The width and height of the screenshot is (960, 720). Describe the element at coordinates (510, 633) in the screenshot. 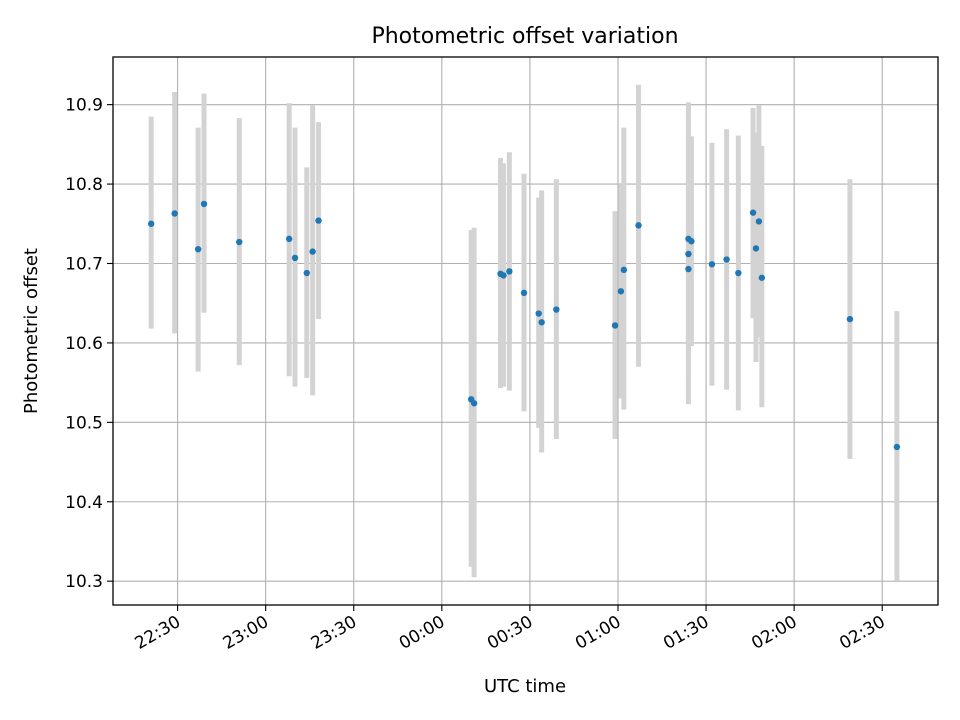

I see `x-tick-label: 00:30` at that location.